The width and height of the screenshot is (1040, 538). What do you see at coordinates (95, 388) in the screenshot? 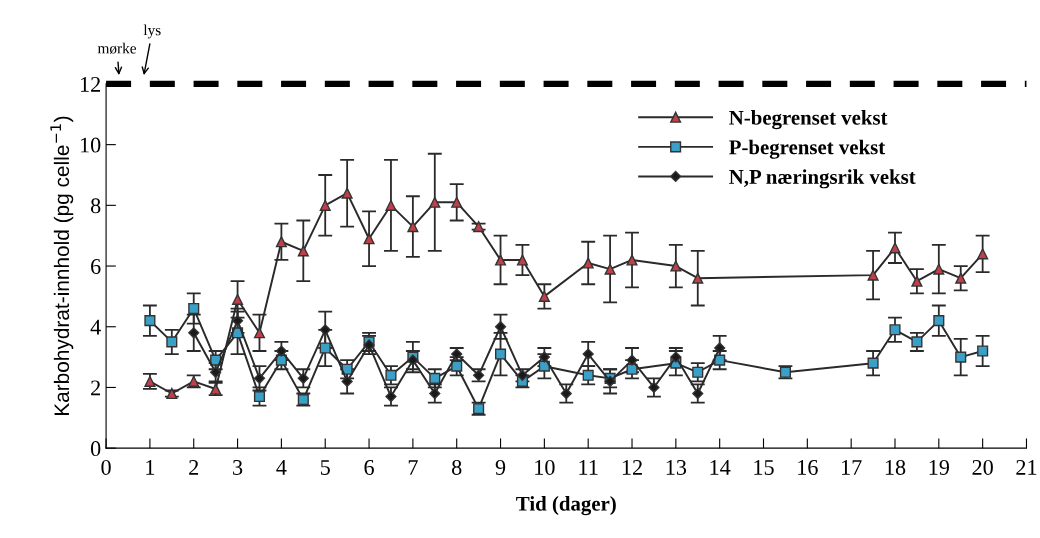
I see `y-tick-label: 2` at bounding box center [95, 388].